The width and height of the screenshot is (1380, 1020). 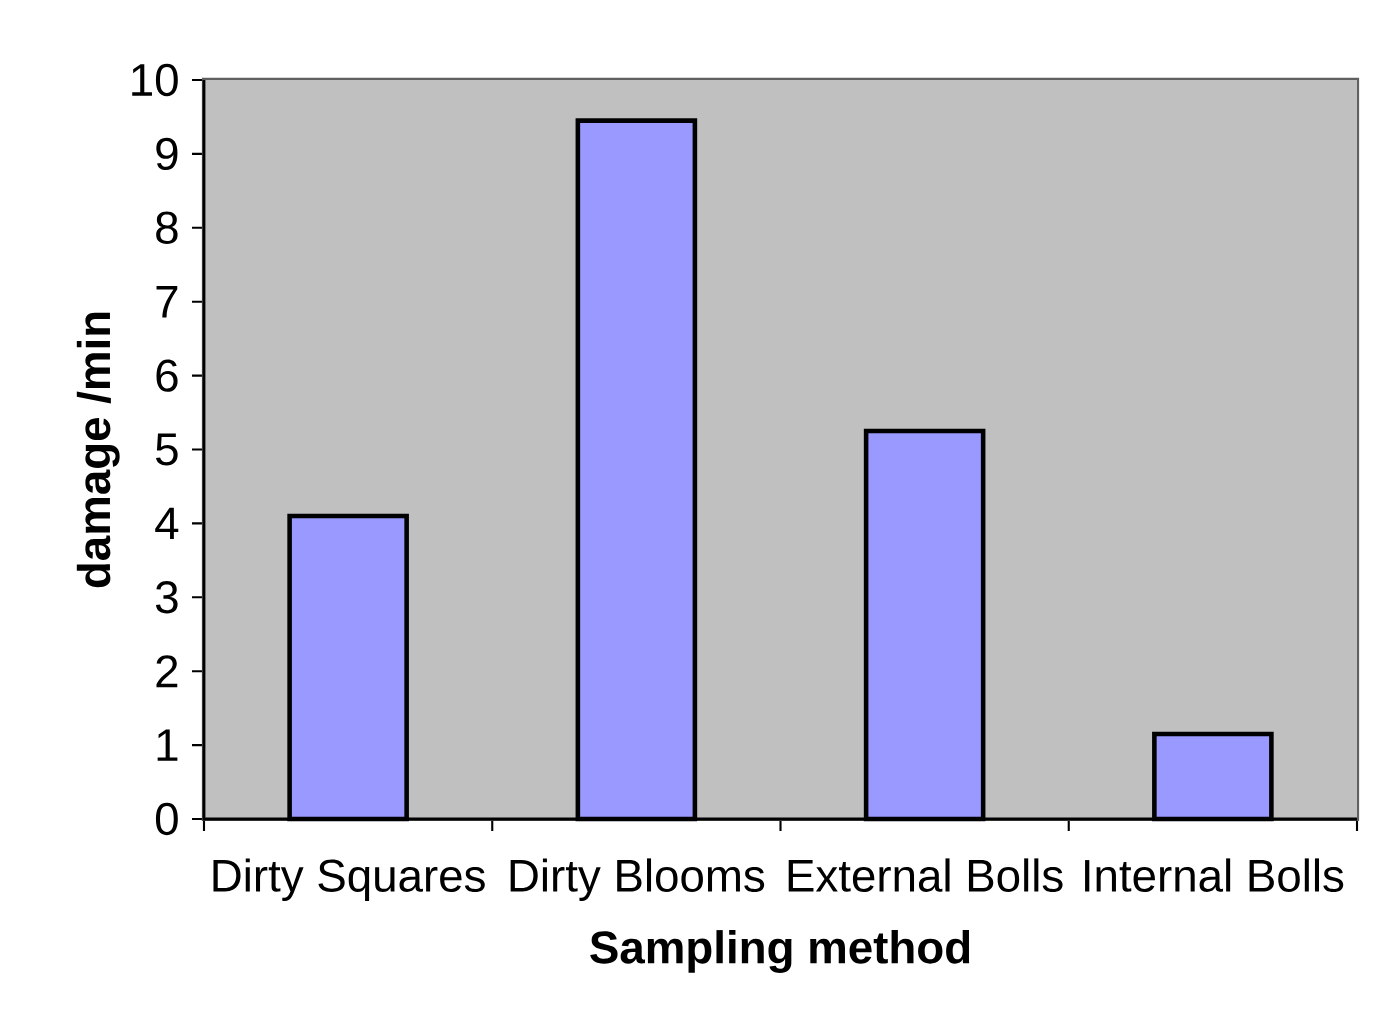 I want to click on y-tick-label: 1, so click(x=167, y=745).